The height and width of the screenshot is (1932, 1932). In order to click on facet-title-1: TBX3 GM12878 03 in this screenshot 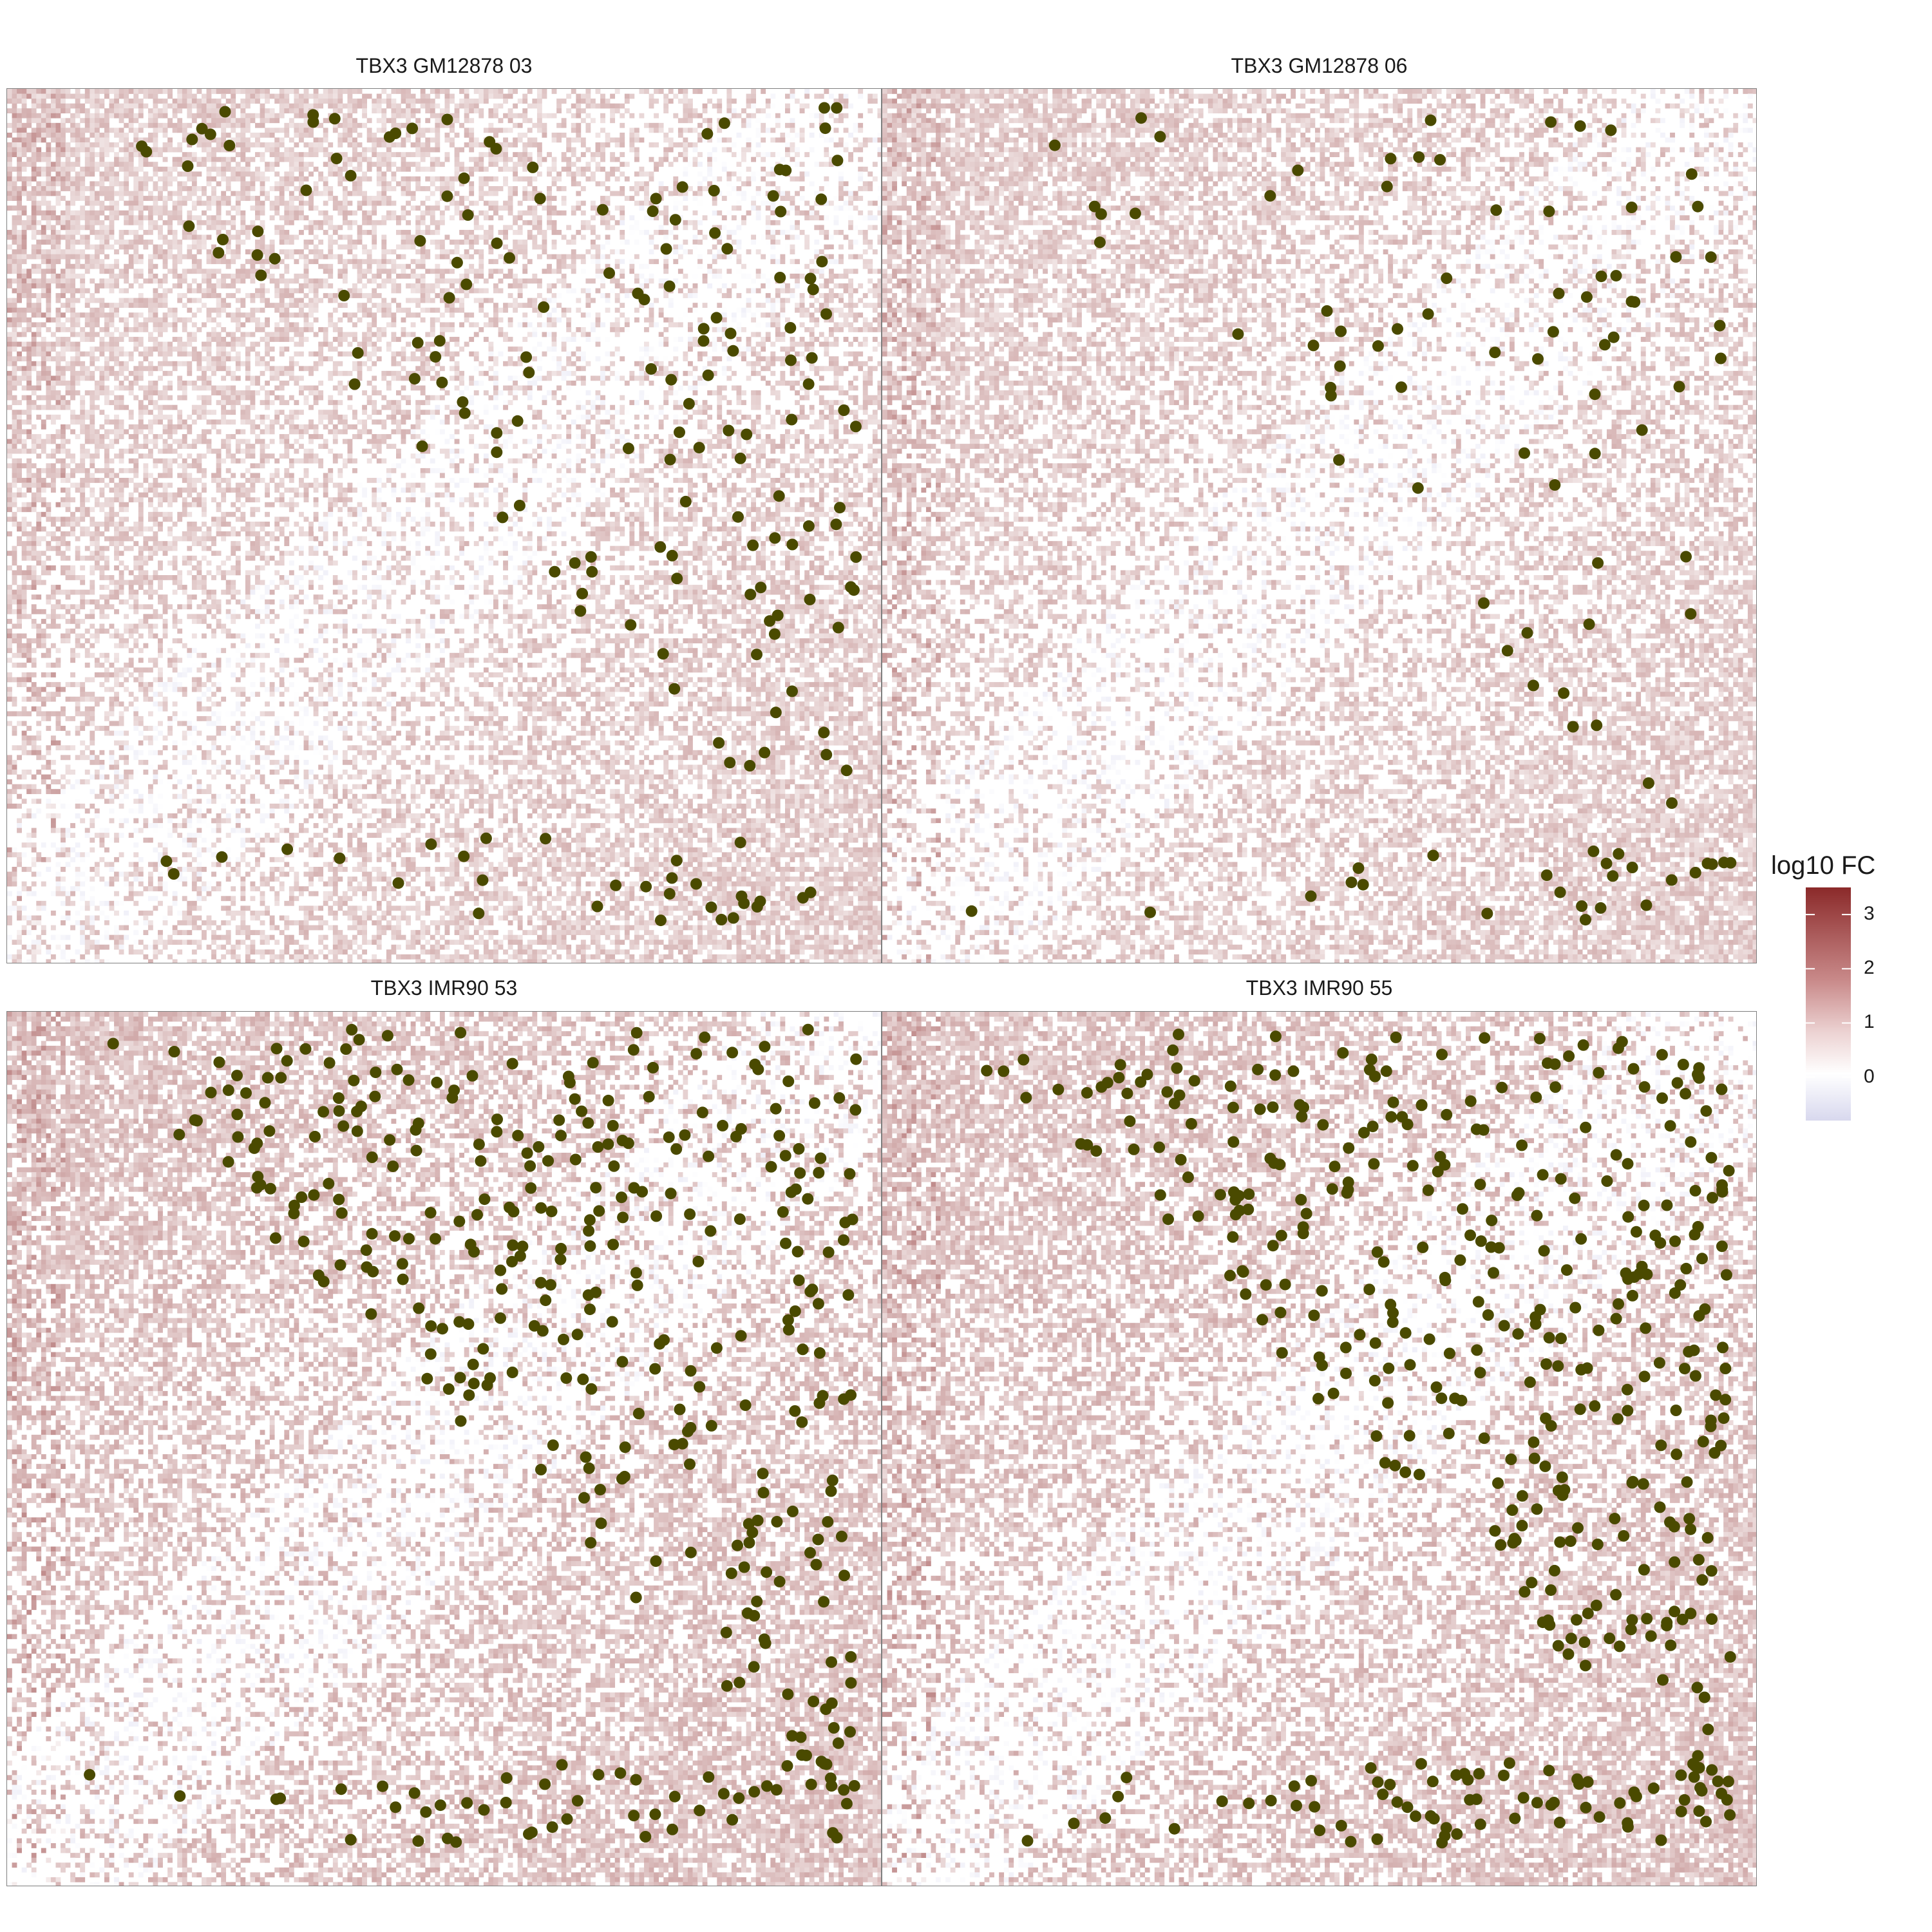, I will do `click(444, 66)`.